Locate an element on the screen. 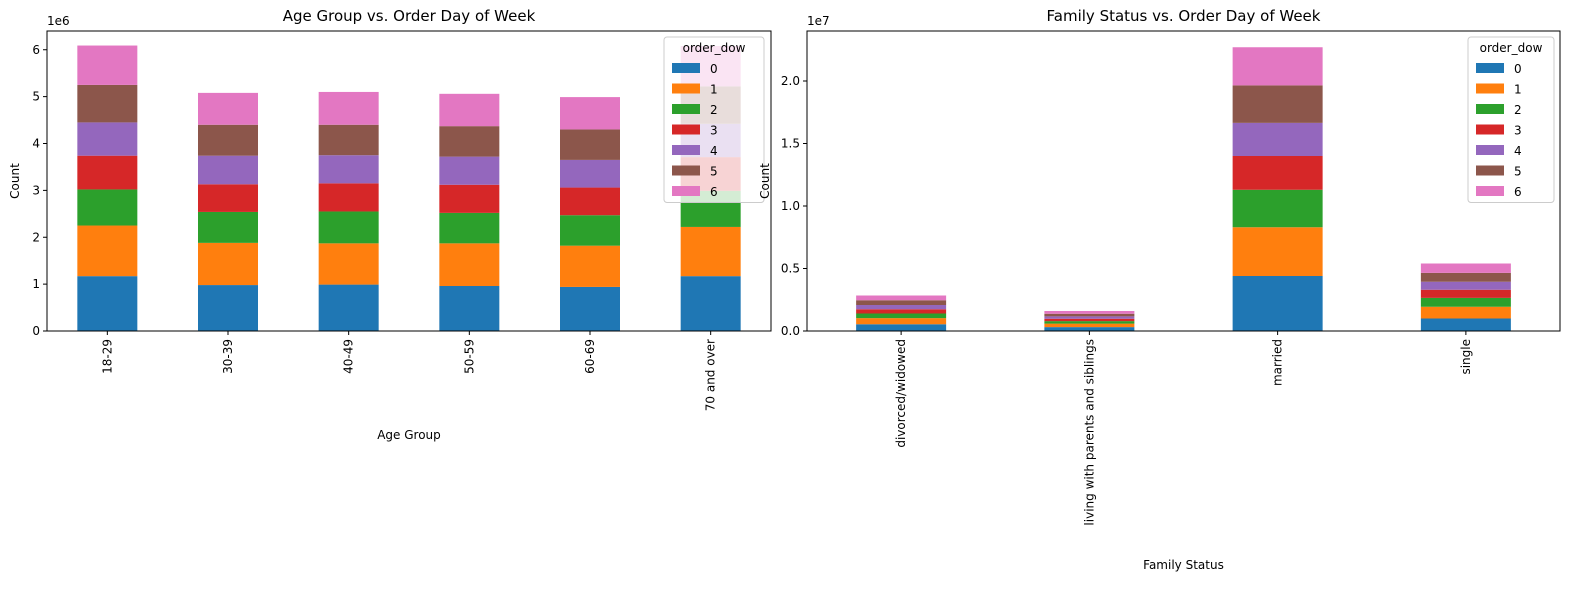 Image resolution: width=1589 pixels, height=594 pixels. chart-title: Family Status vs. Order Day of Week is located at coordinates (1184, 16).